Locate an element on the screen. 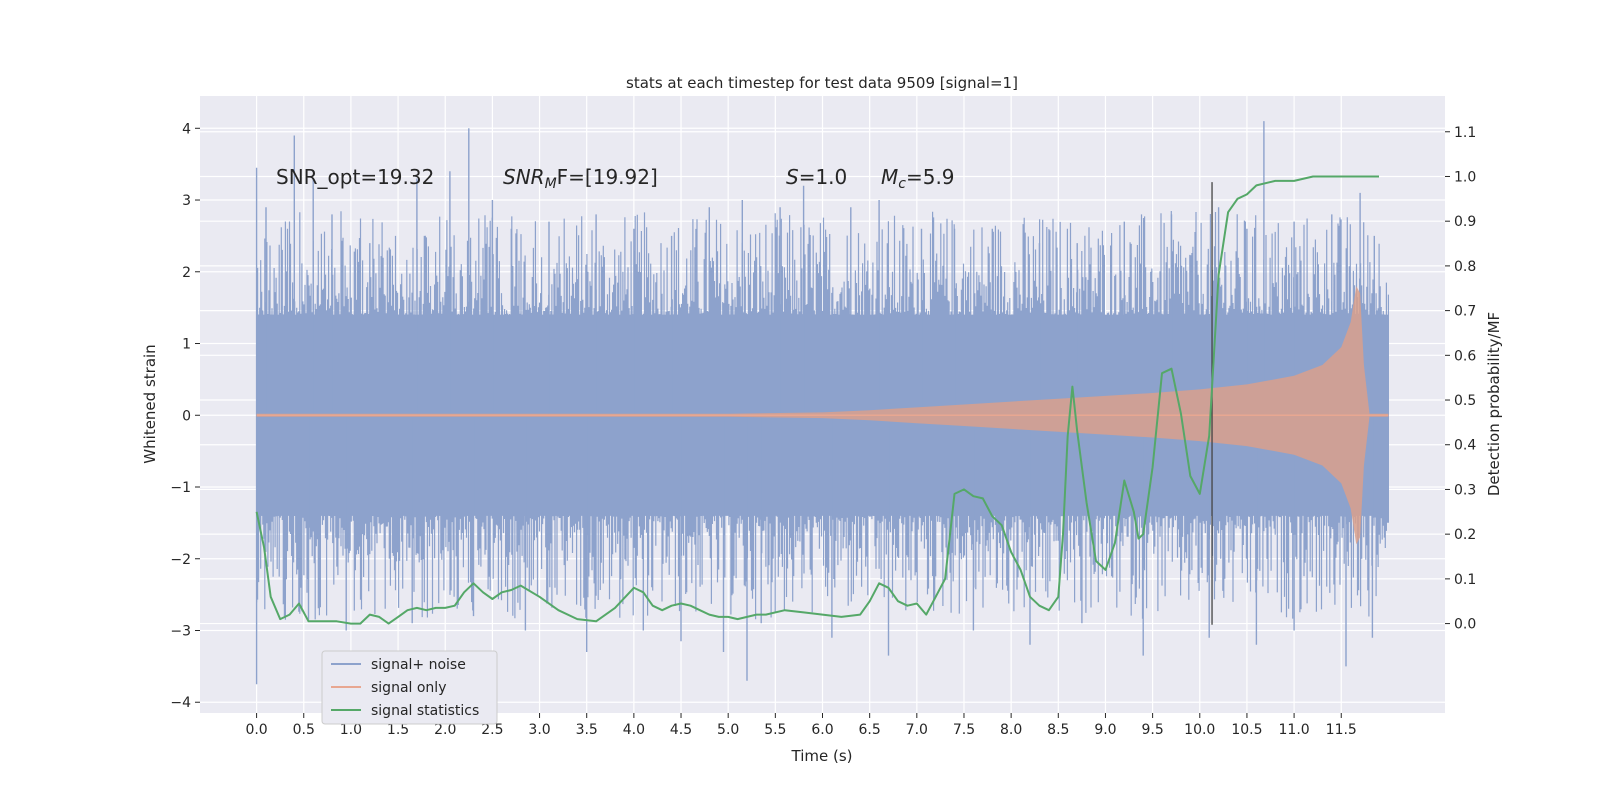 This screenshot has width=1600, height=800. y-right-tick-label: 0.2 is located at coordinates (1465, 535).